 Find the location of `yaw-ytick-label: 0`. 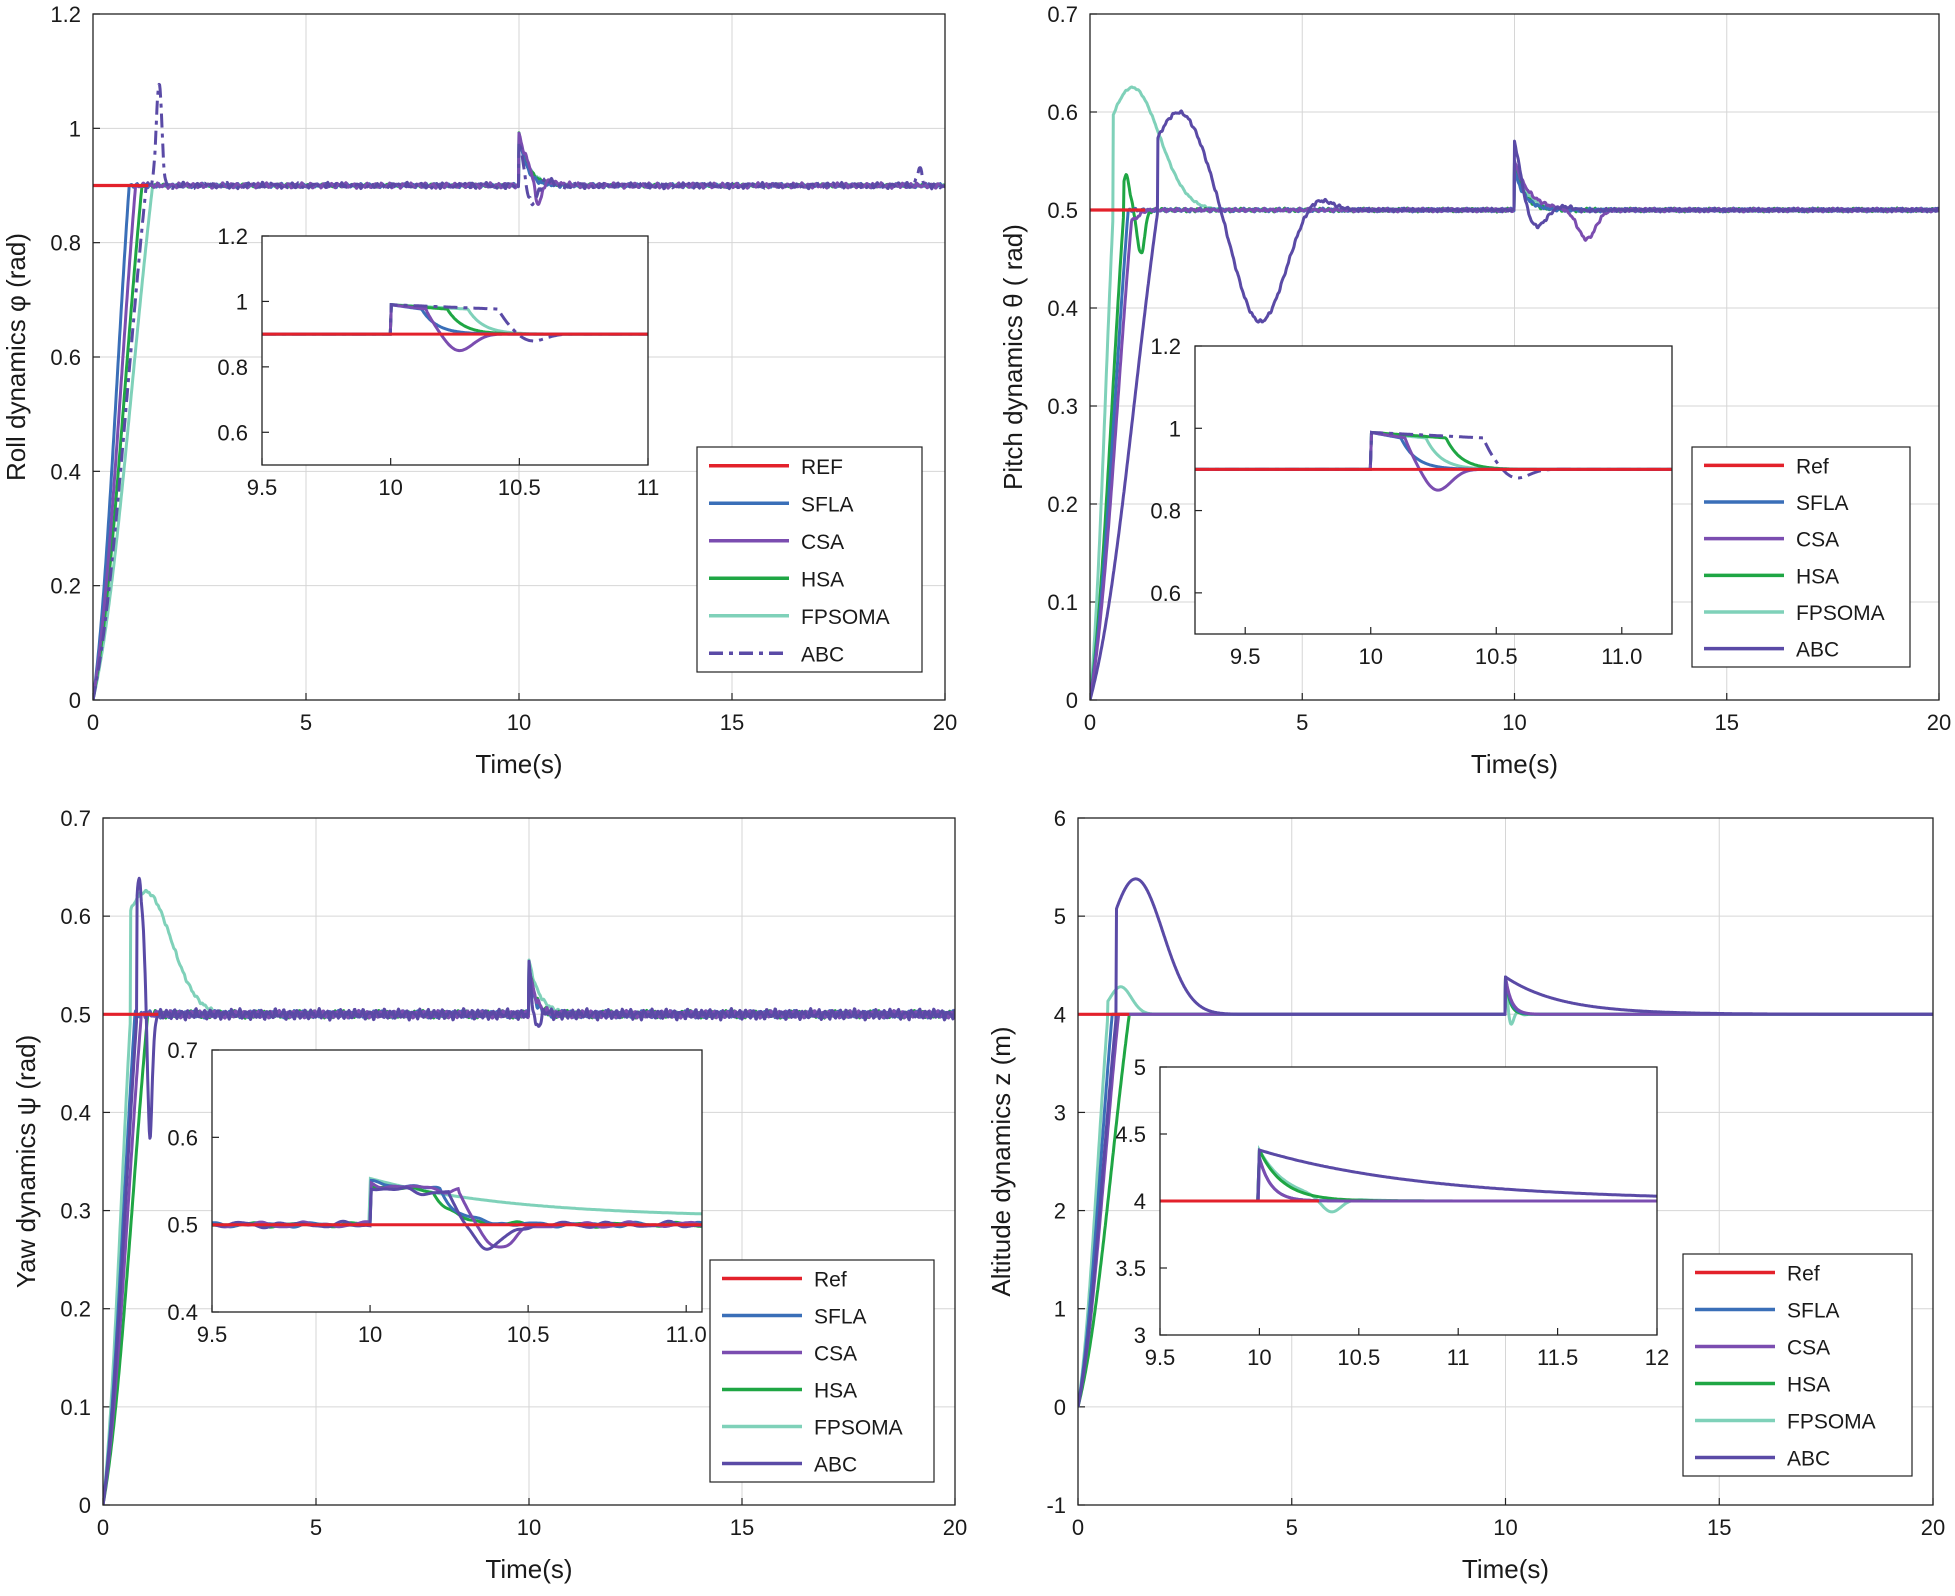

yaw-ytick-label: 0 is located at coordinates (85, 1505).